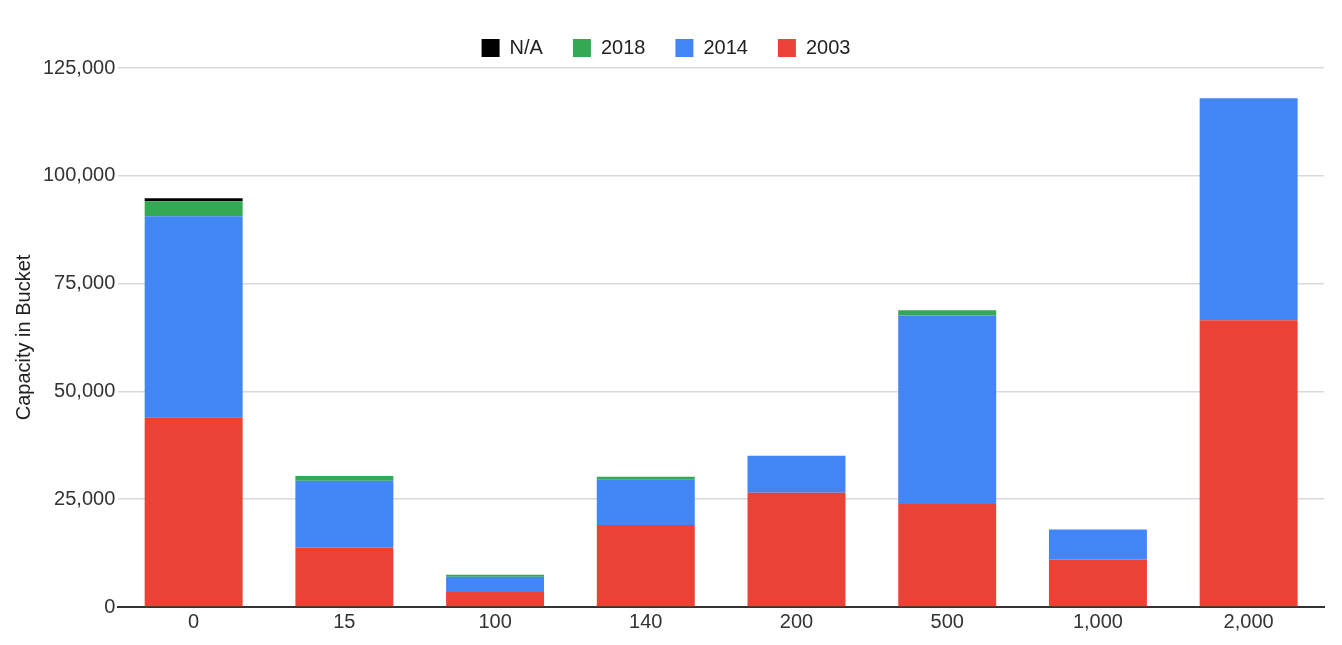 The image size is (1342, 645). What do you see at coordinates (194, 620) in the screenshot?
I see `x-tick-label: 0` at bounding box center [194, 620].